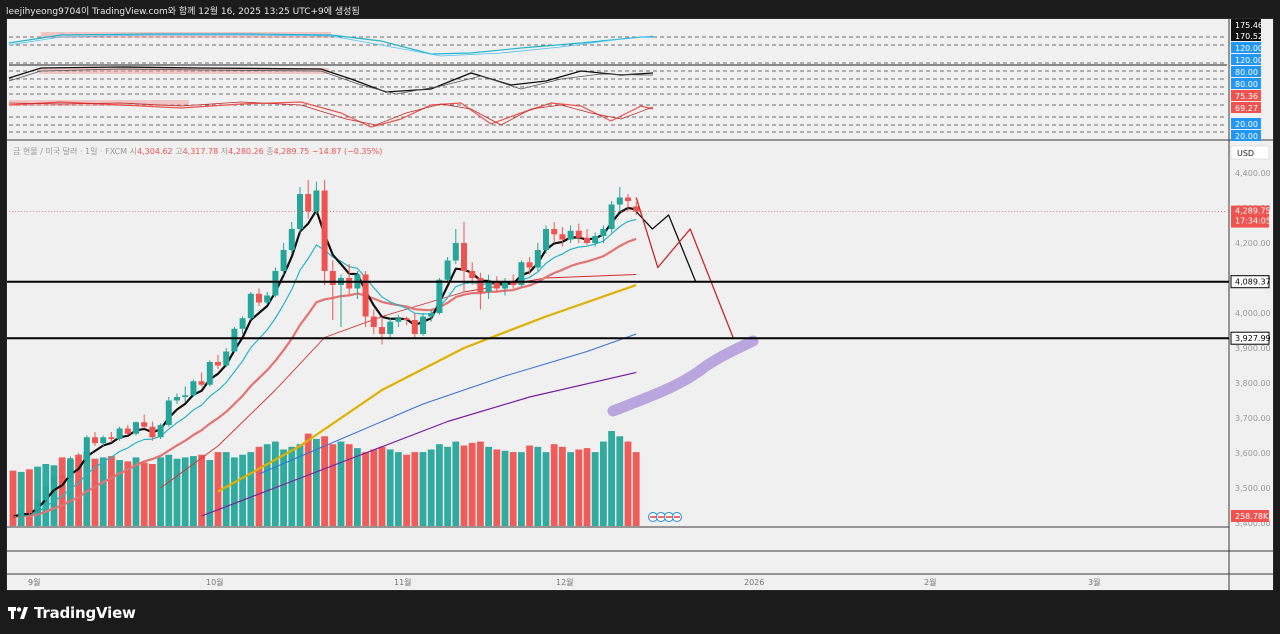 The height and width of the screenshot is (634, 1280). Describe the element at coordinates (330, 81) in the screenshot. I see `indicator-line-signal` at that location.